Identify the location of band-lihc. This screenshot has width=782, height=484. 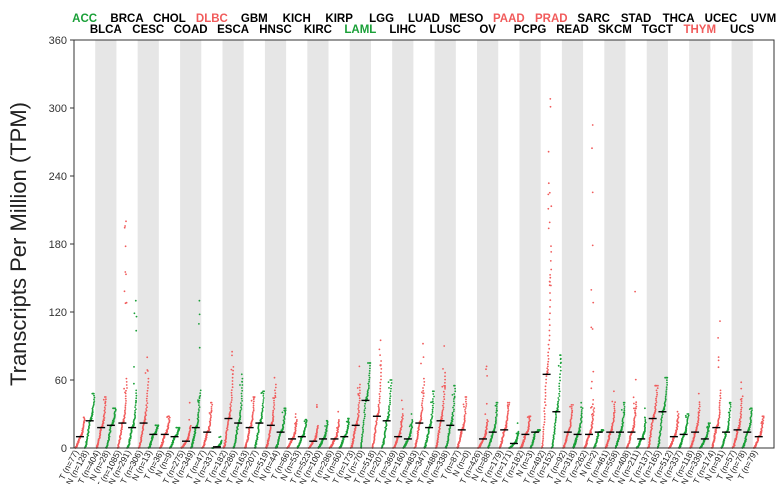
(403, 244).